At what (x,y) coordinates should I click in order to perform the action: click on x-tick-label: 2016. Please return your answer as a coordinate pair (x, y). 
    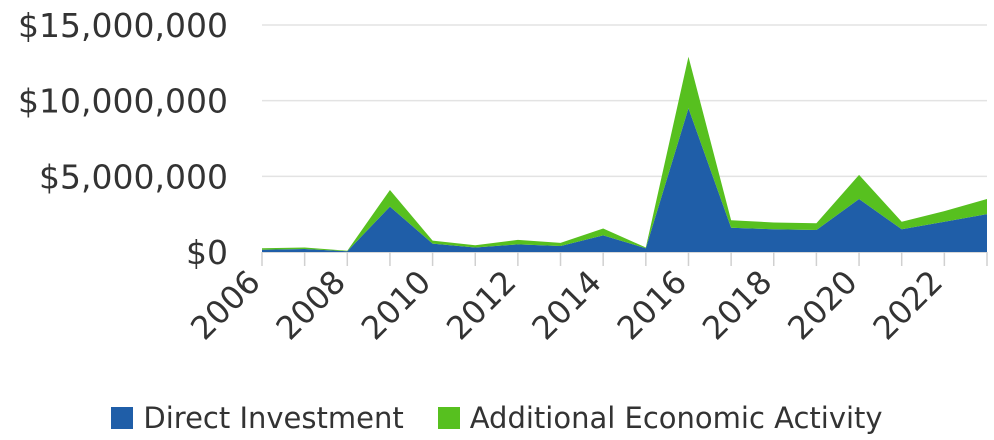
    Looking at the image, I should click on (652, 305).